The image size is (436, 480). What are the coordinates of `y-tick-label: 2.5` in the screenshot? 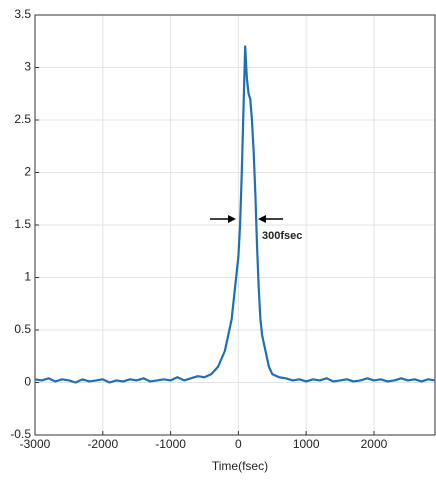 It's located at (22, 119).